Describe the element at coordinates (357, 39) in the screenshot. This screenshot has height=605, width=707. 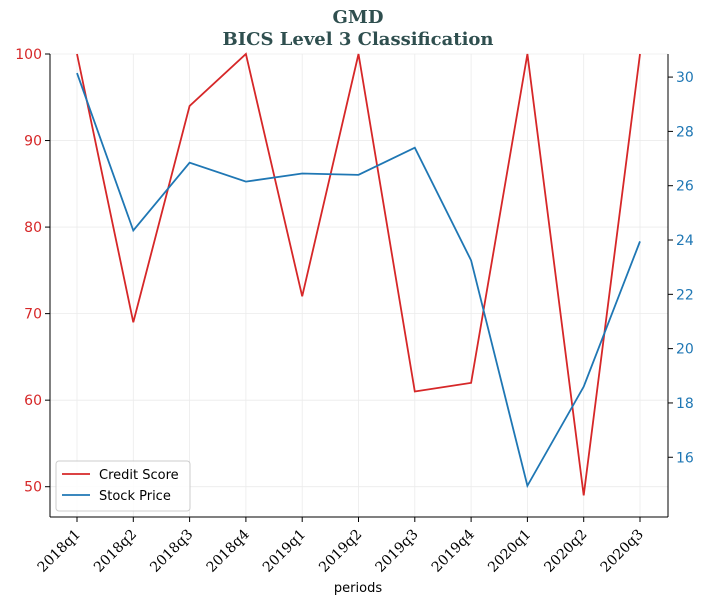
I see `chart-subtitle: BICS Level 3 Classification` at that location.